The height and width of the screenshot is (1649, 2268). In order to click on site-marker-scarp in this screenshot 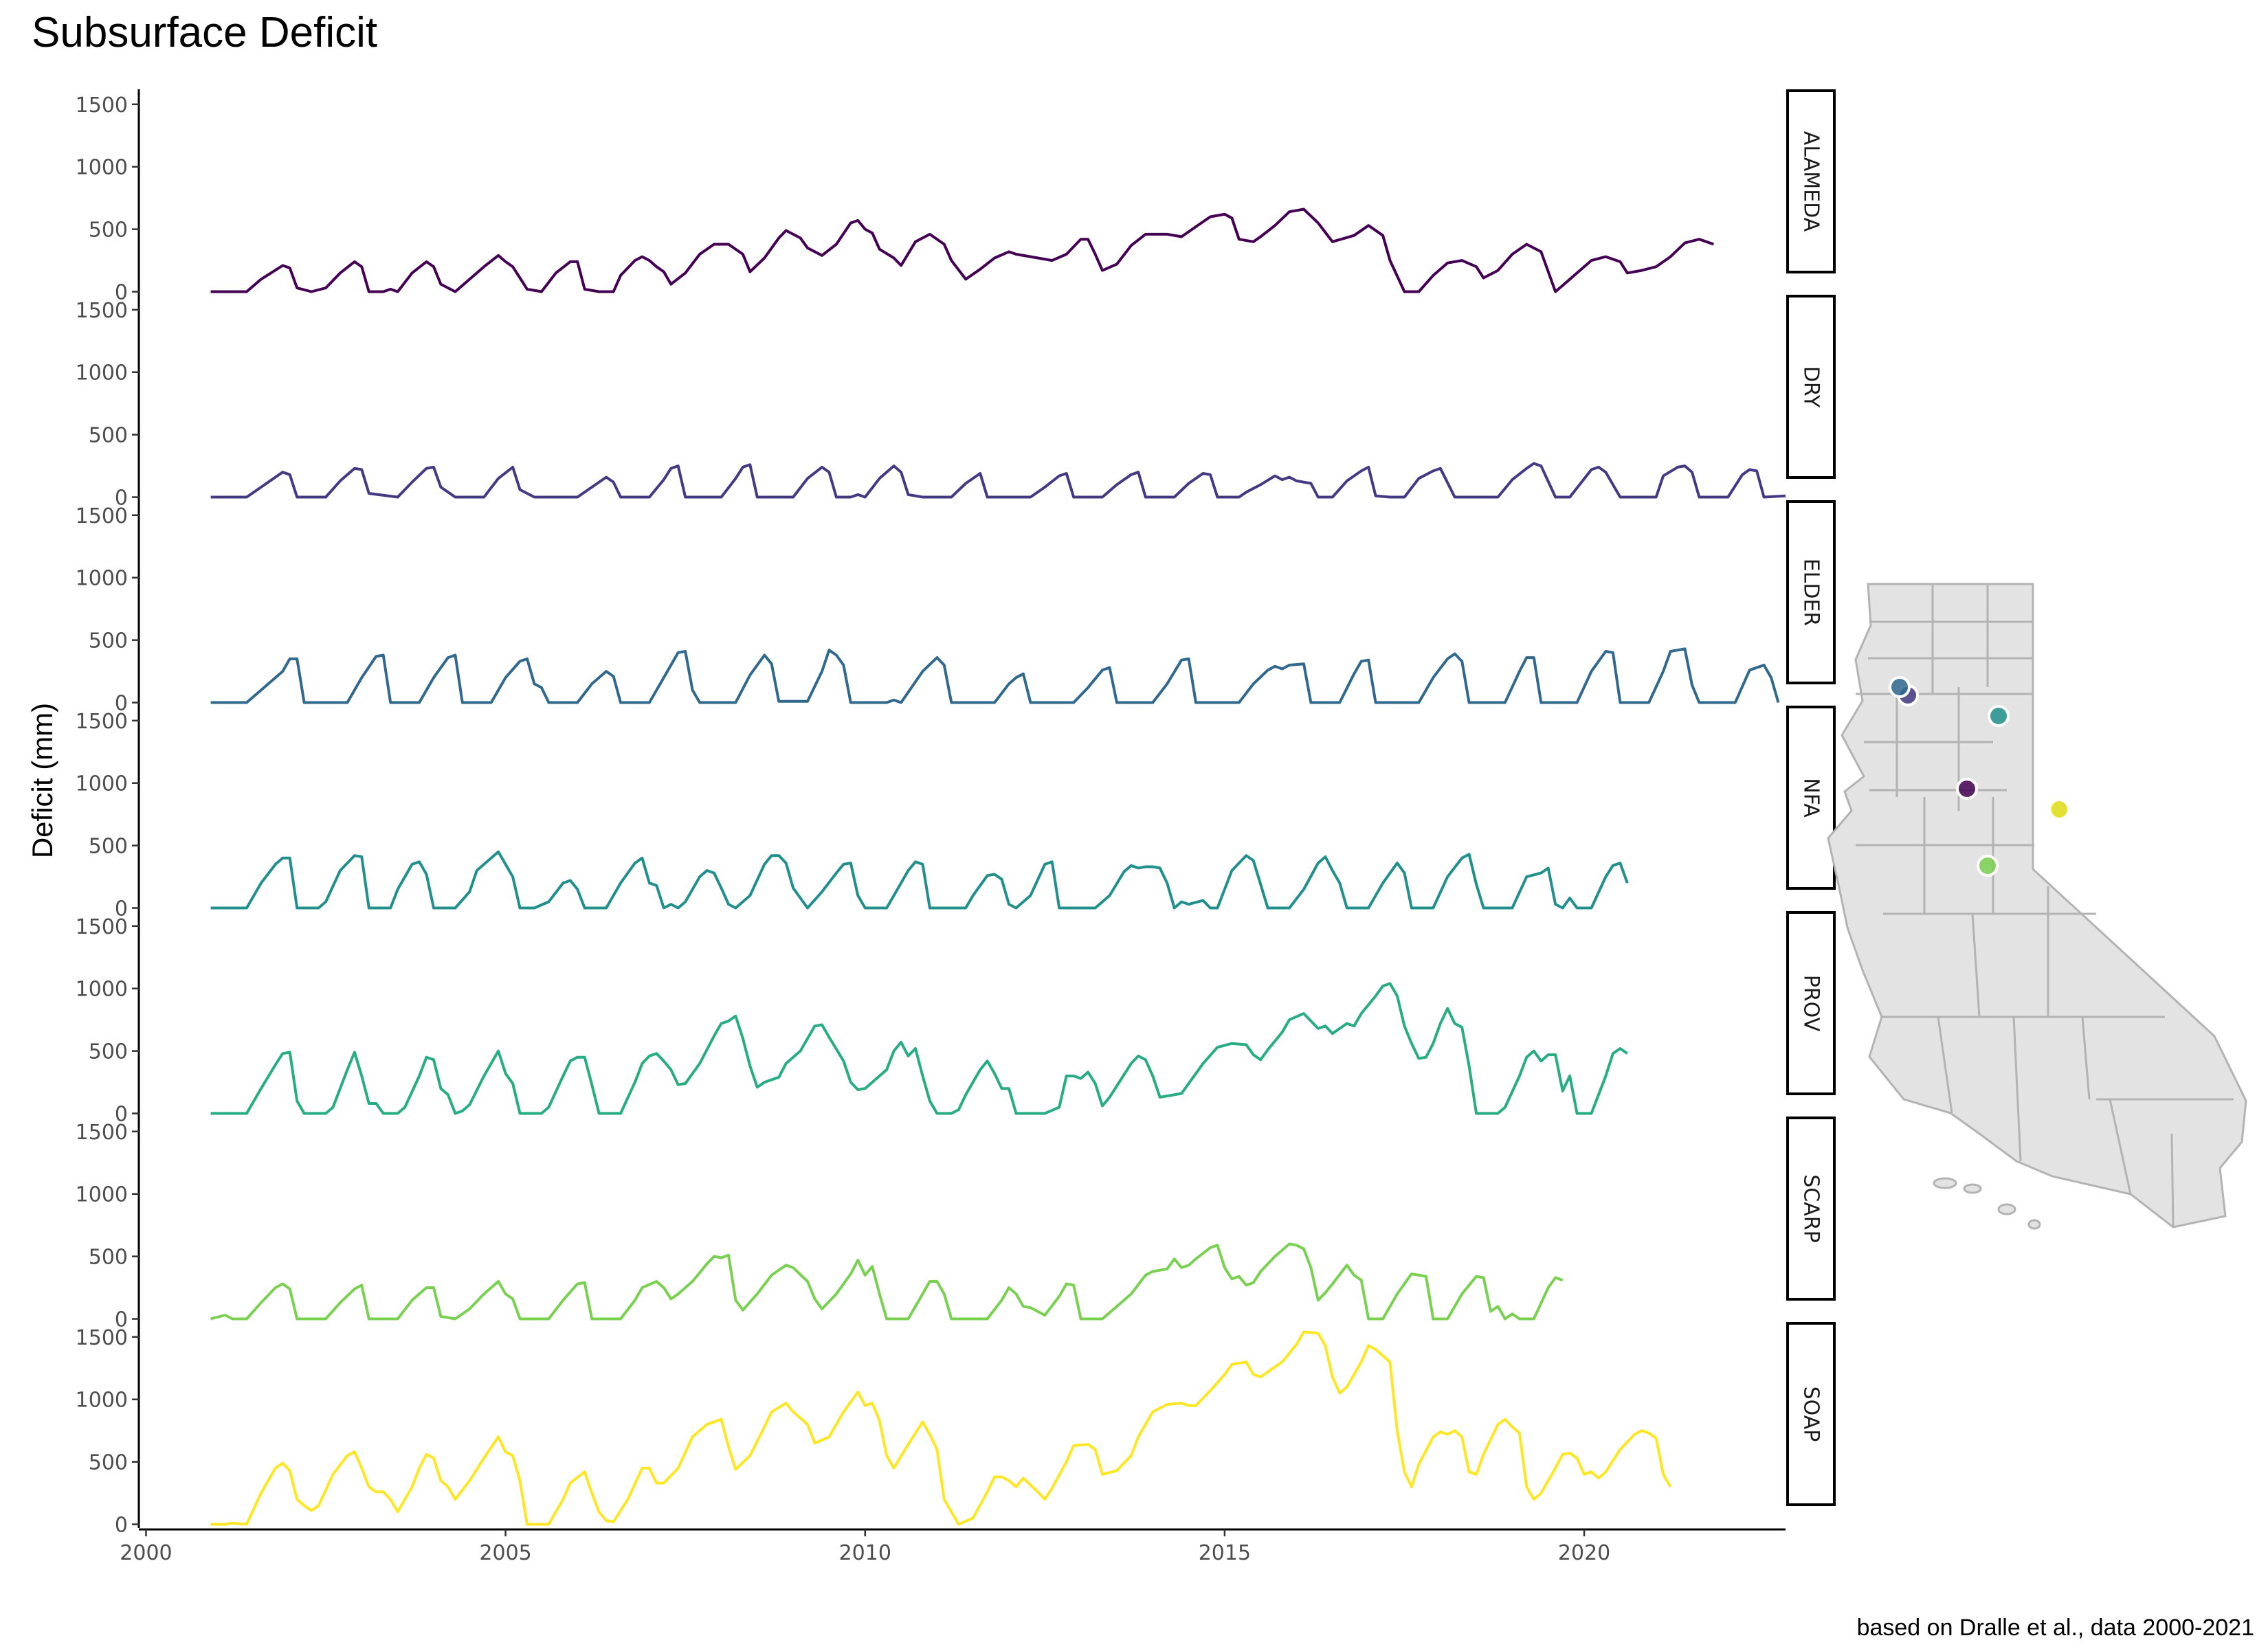, I will do `click(1988, 866)`.